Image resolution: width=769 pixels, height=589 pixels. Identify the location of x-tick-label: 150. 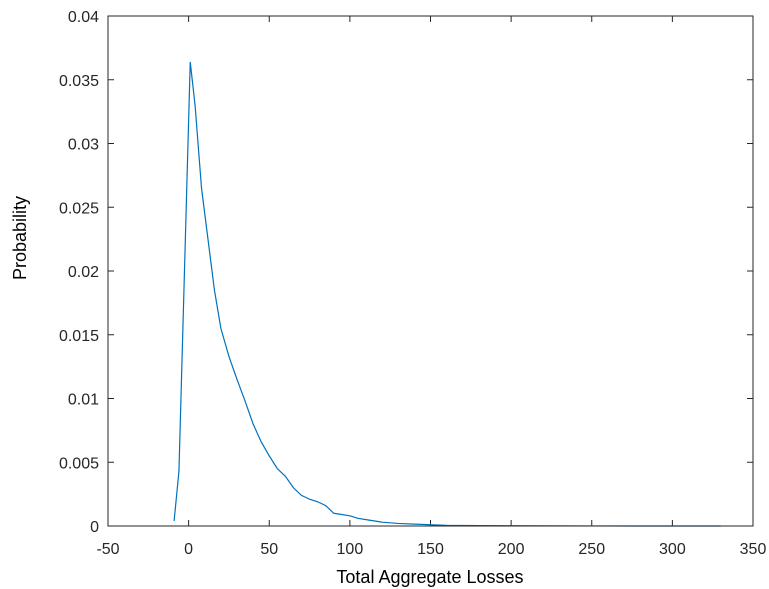
(430, 549).